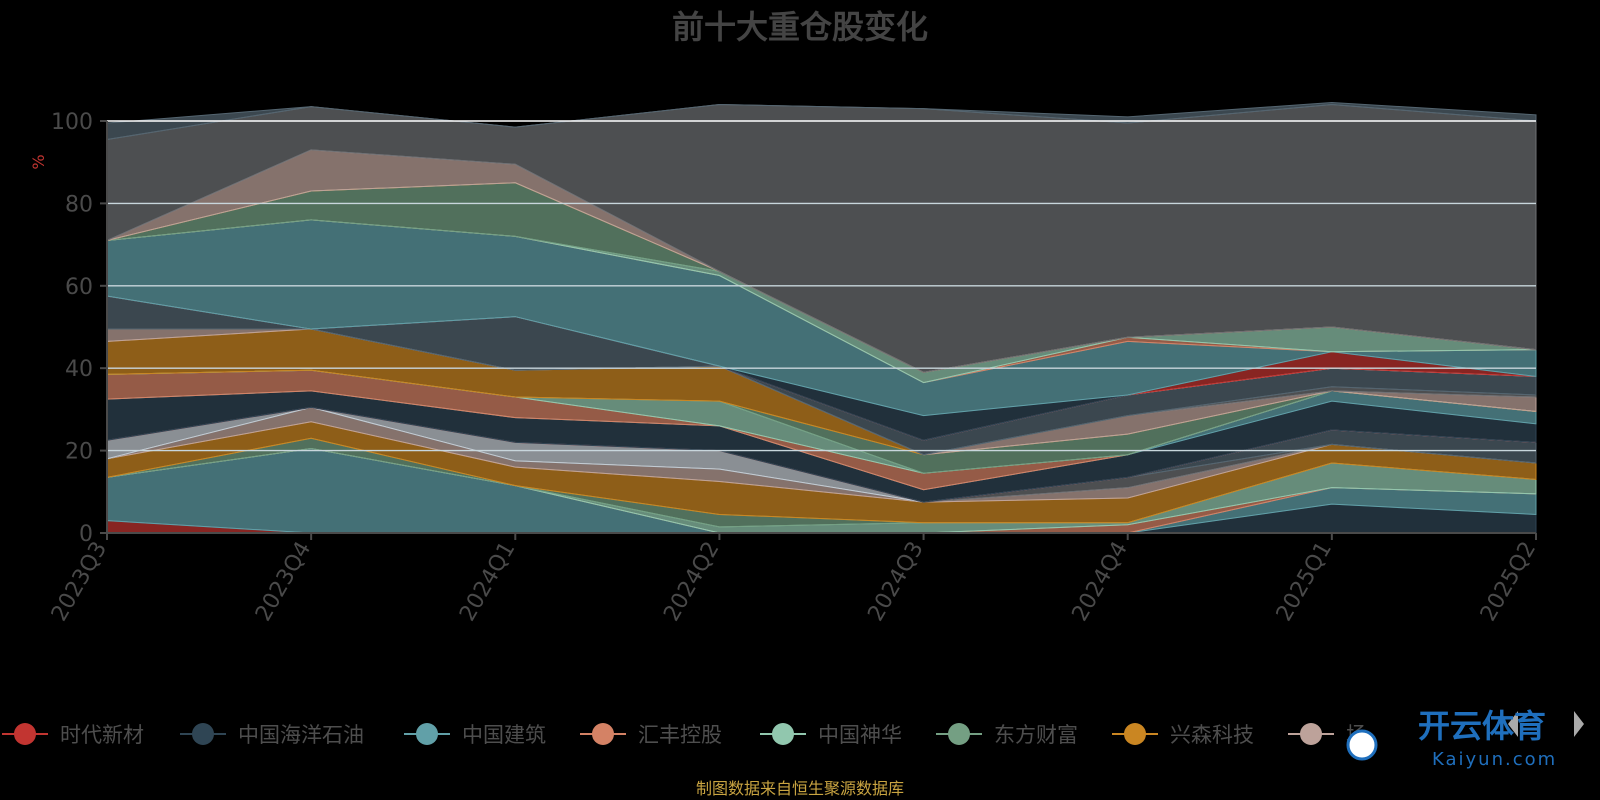 The image size is (1600, 800). Describe the element at coordinates (79, 452) in the screenshot. I see `y-tick-label: 20` at that location.